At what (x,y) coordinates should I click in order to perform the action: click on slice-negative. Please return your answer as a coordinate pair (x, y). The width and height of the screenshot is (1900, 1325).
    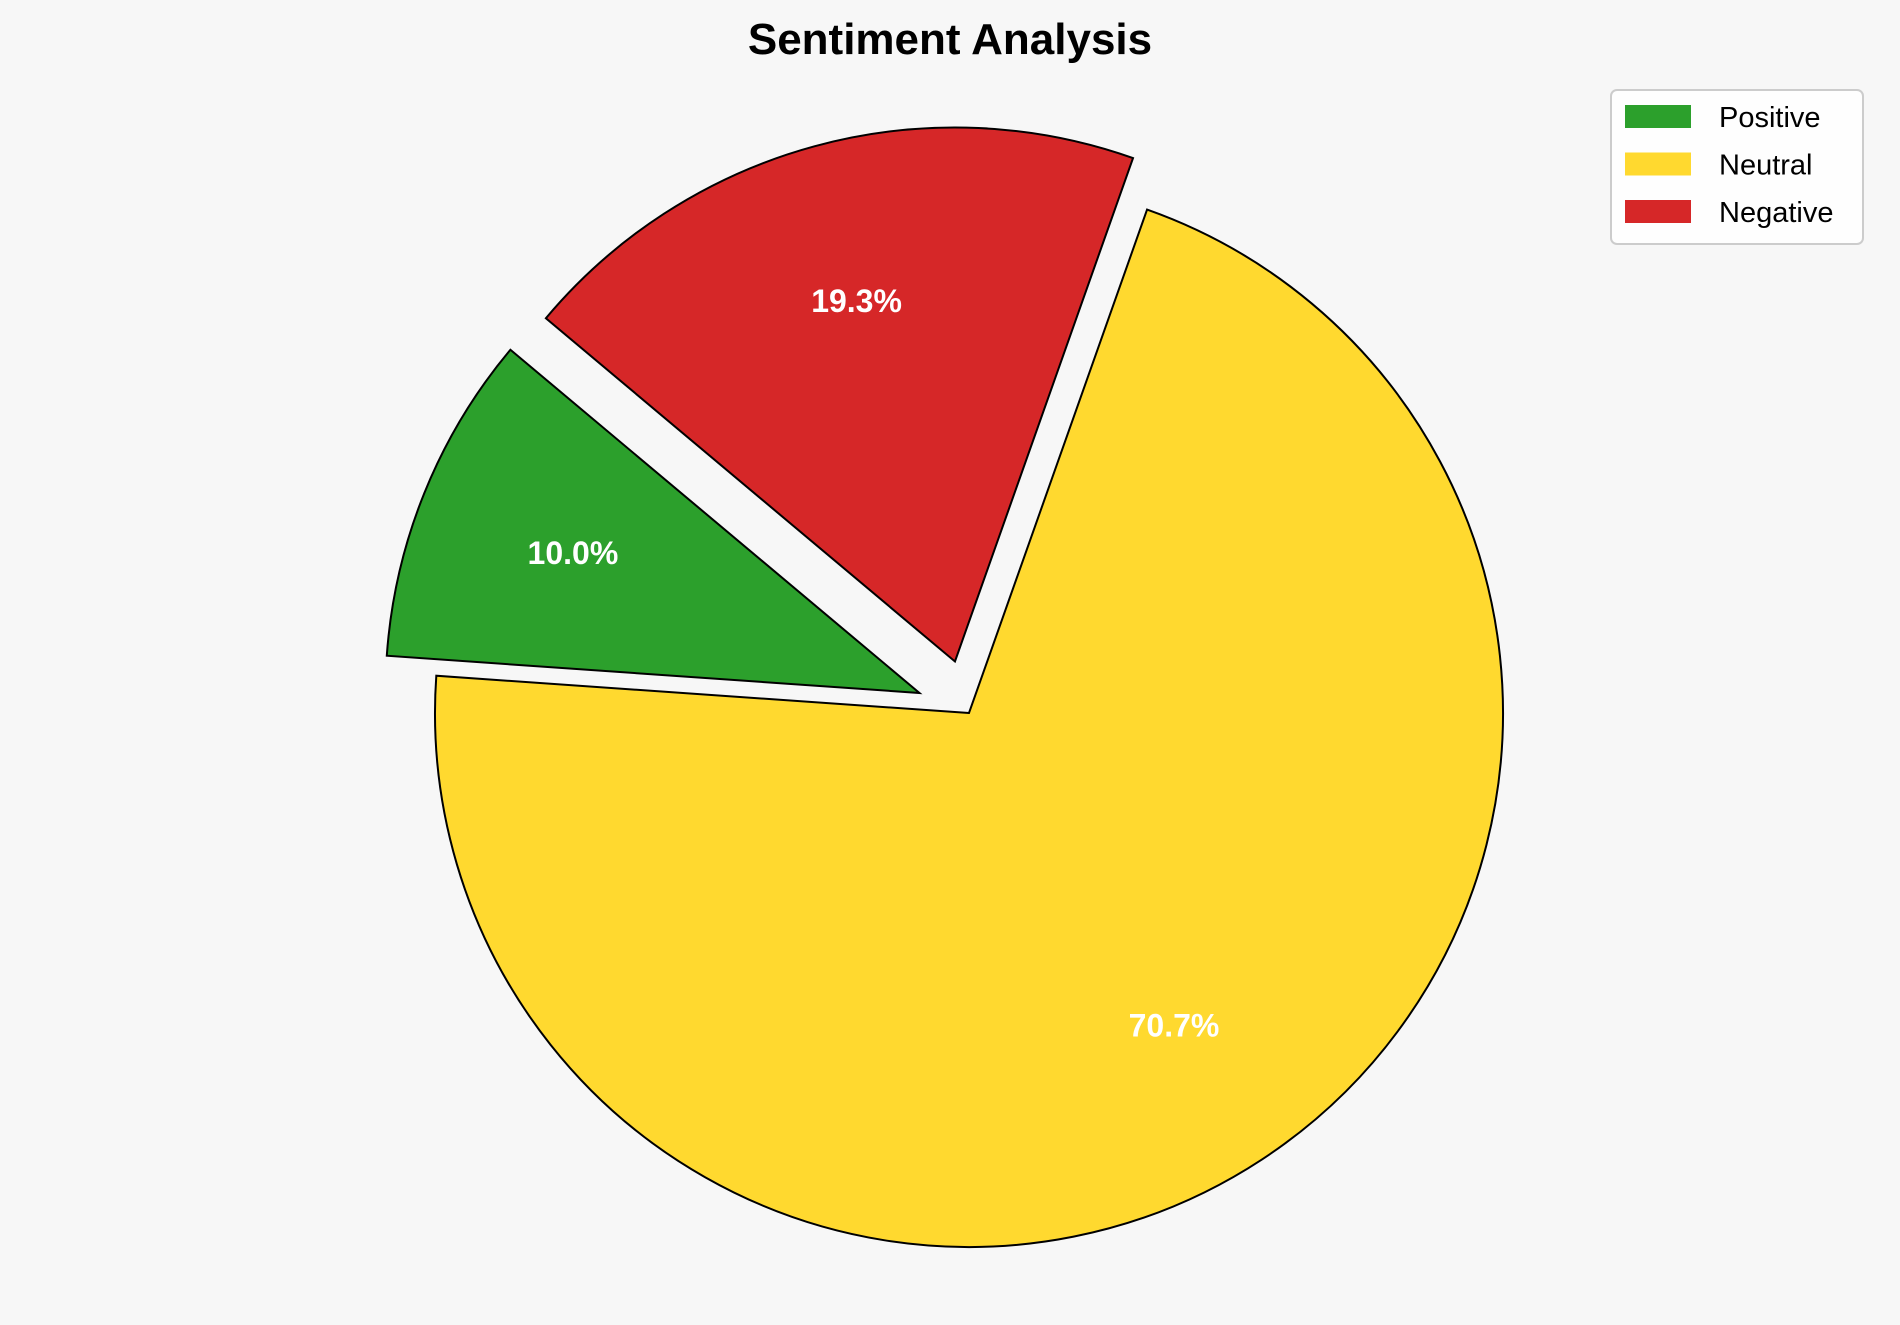
    Looking at the image, I should click on (839, 395).